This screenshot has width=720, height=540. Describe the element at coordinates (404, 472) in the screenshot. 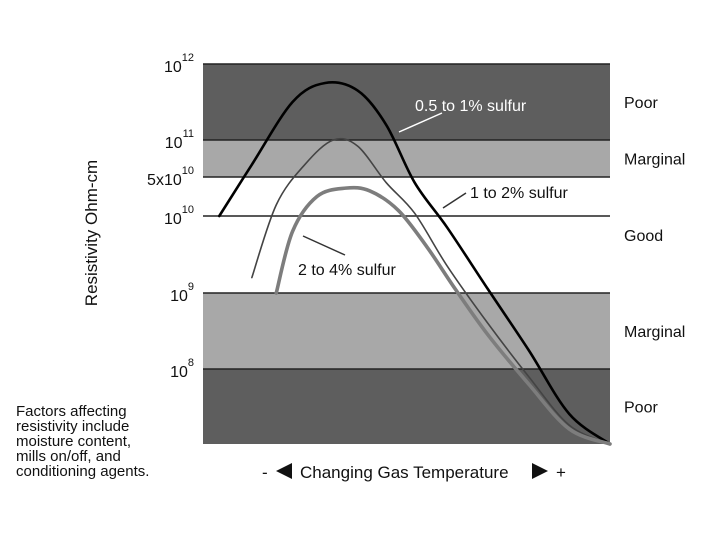

I see `x-axis-label: Changing Gas Temperature` at that location.